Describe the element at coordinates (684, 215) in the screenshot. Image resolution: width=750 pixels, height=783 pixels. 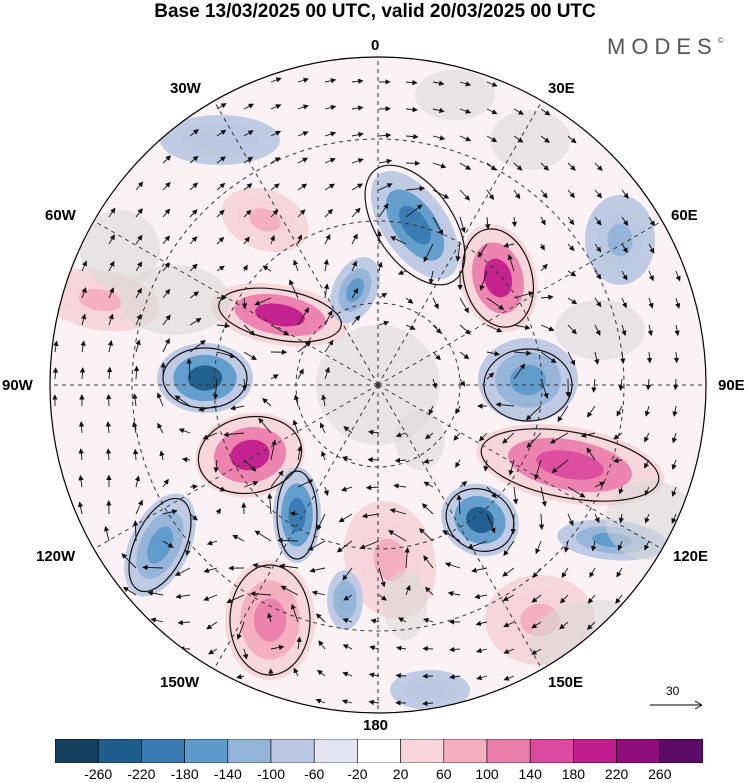
I see `lon-label-60e: 60E` at that location.